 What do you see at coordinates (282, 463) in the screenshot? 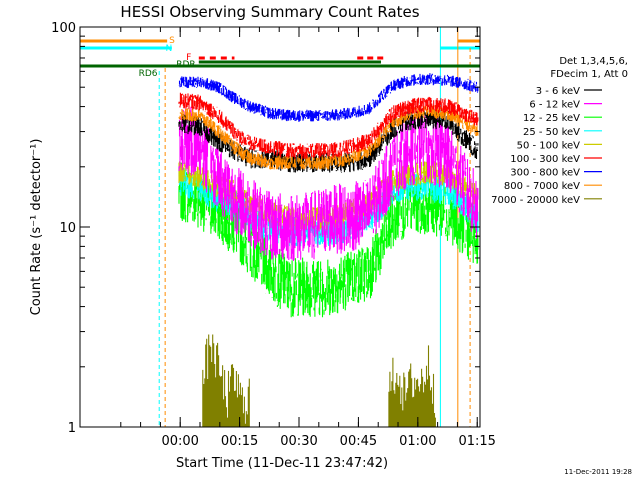
I see `x-axis-label: Start Time (11-Dec-11 23:47:42)` at bounding box center [282, 463].